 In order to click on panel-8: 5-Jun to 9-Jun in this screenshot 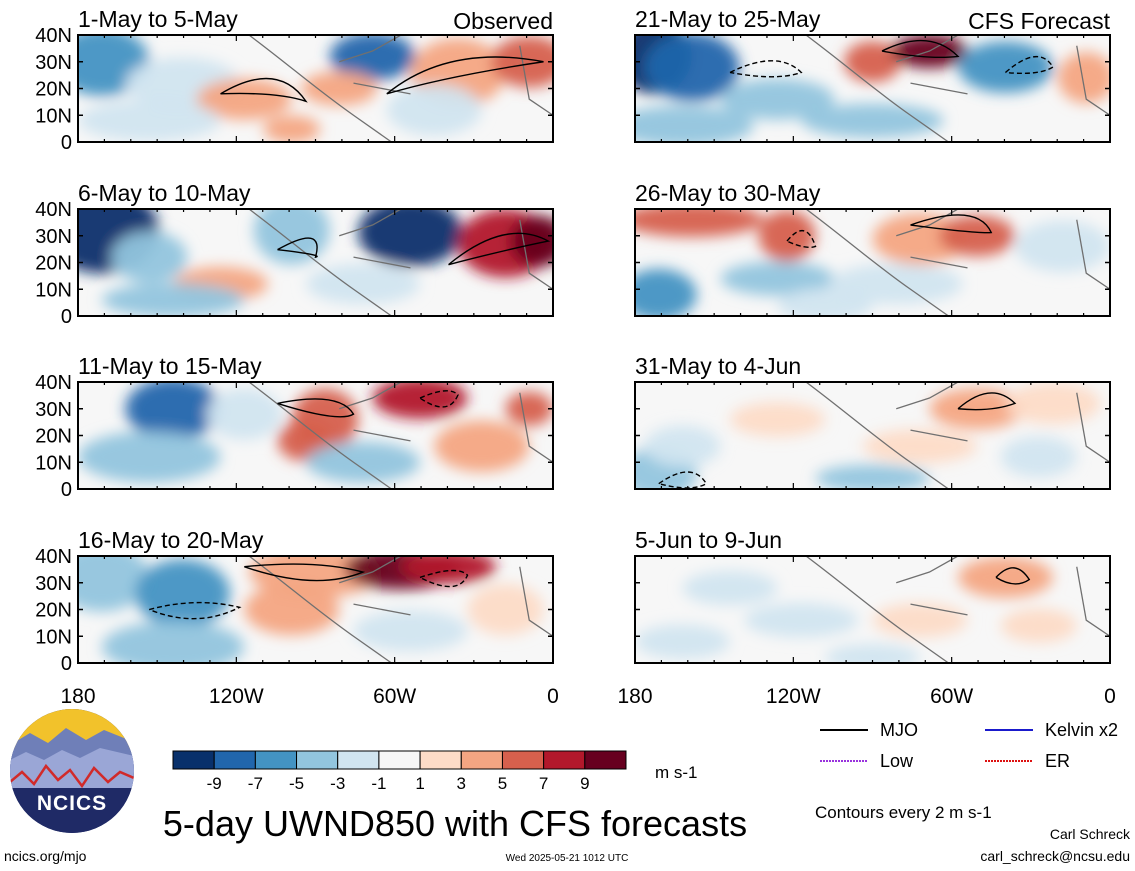, I will do `click(872, 595)`.